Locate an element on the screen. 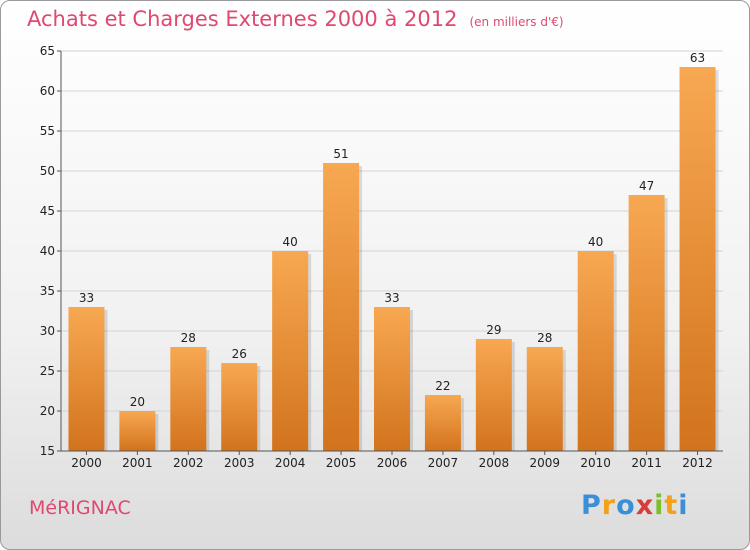 The height and width of the screenshot is (550, 750). data-label: 29 is located at coordinates (493, 330).